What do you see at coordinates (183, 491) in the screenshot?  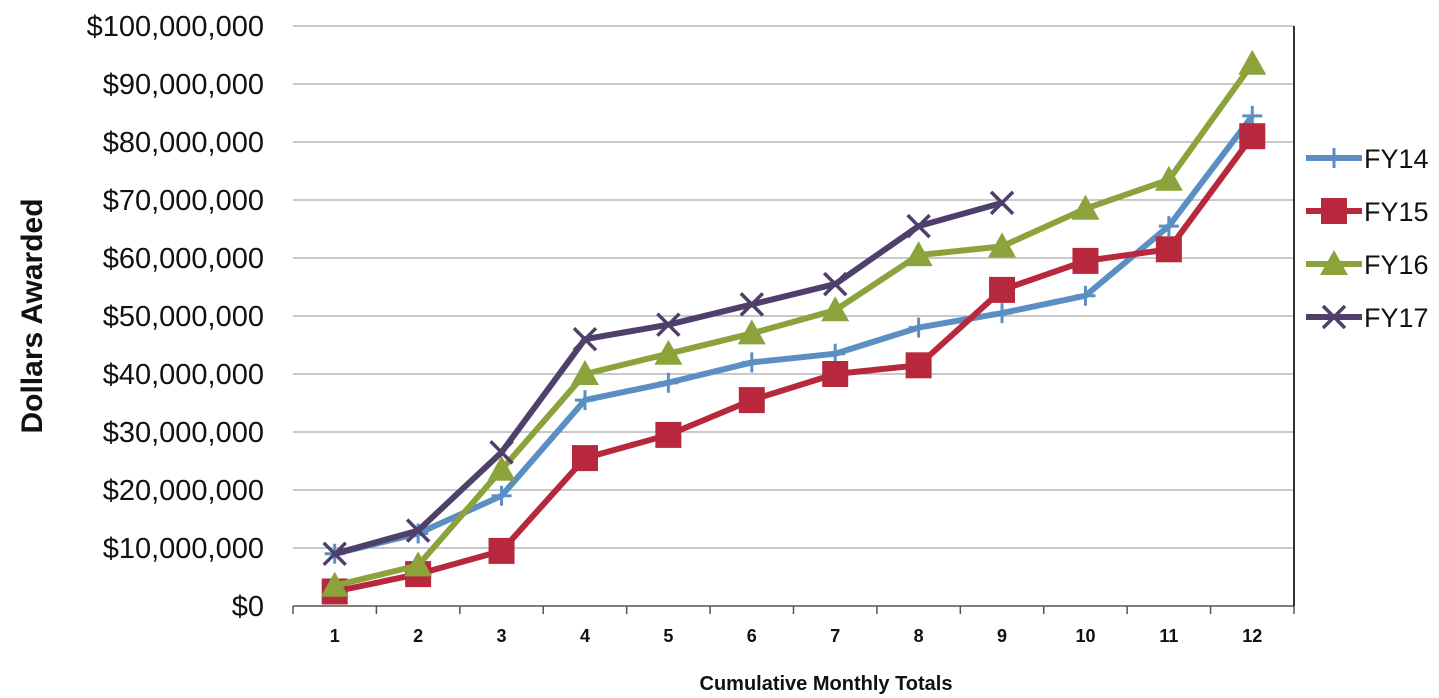 I see `y-tick-label: $20,000,000` at bounding box center [183, 491].